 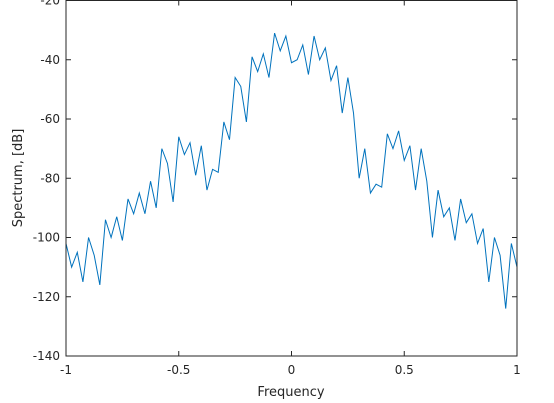 What do you see at coordinates (50, 119) in the screenshot?
I see `y-tick-label: -60` at bounding box center [50, 119].